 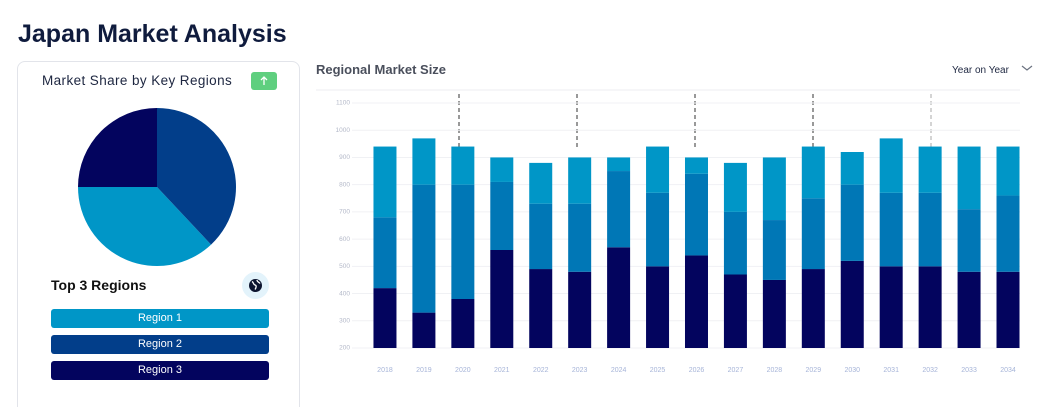 What do you see at coordinates (343, 130) in the screenshot?
I see `y-tick-label: 1000` at bounding box center [343, 130].